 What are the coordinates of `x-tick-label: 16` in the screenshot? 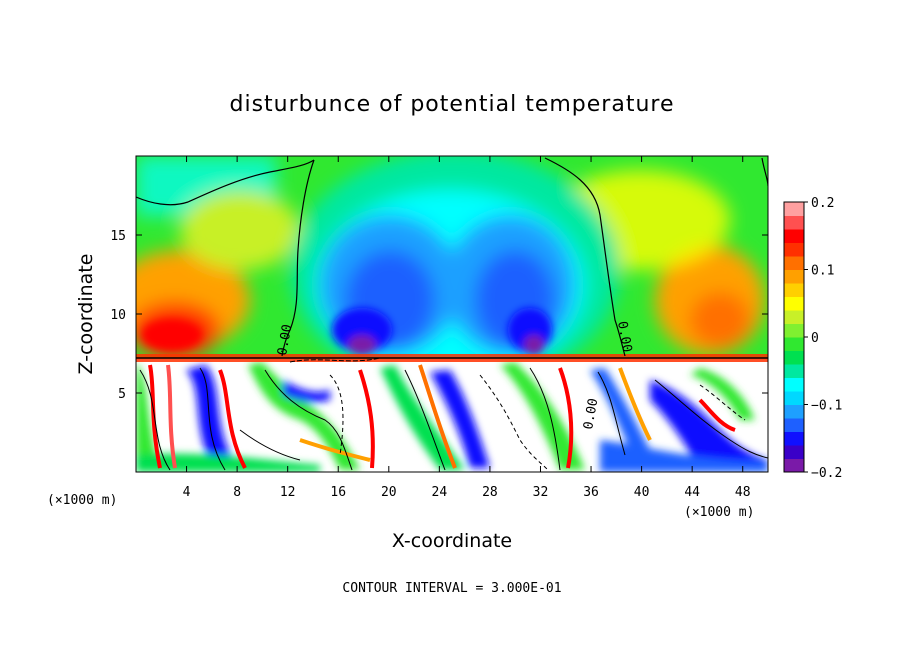 It's located at (338, 492).